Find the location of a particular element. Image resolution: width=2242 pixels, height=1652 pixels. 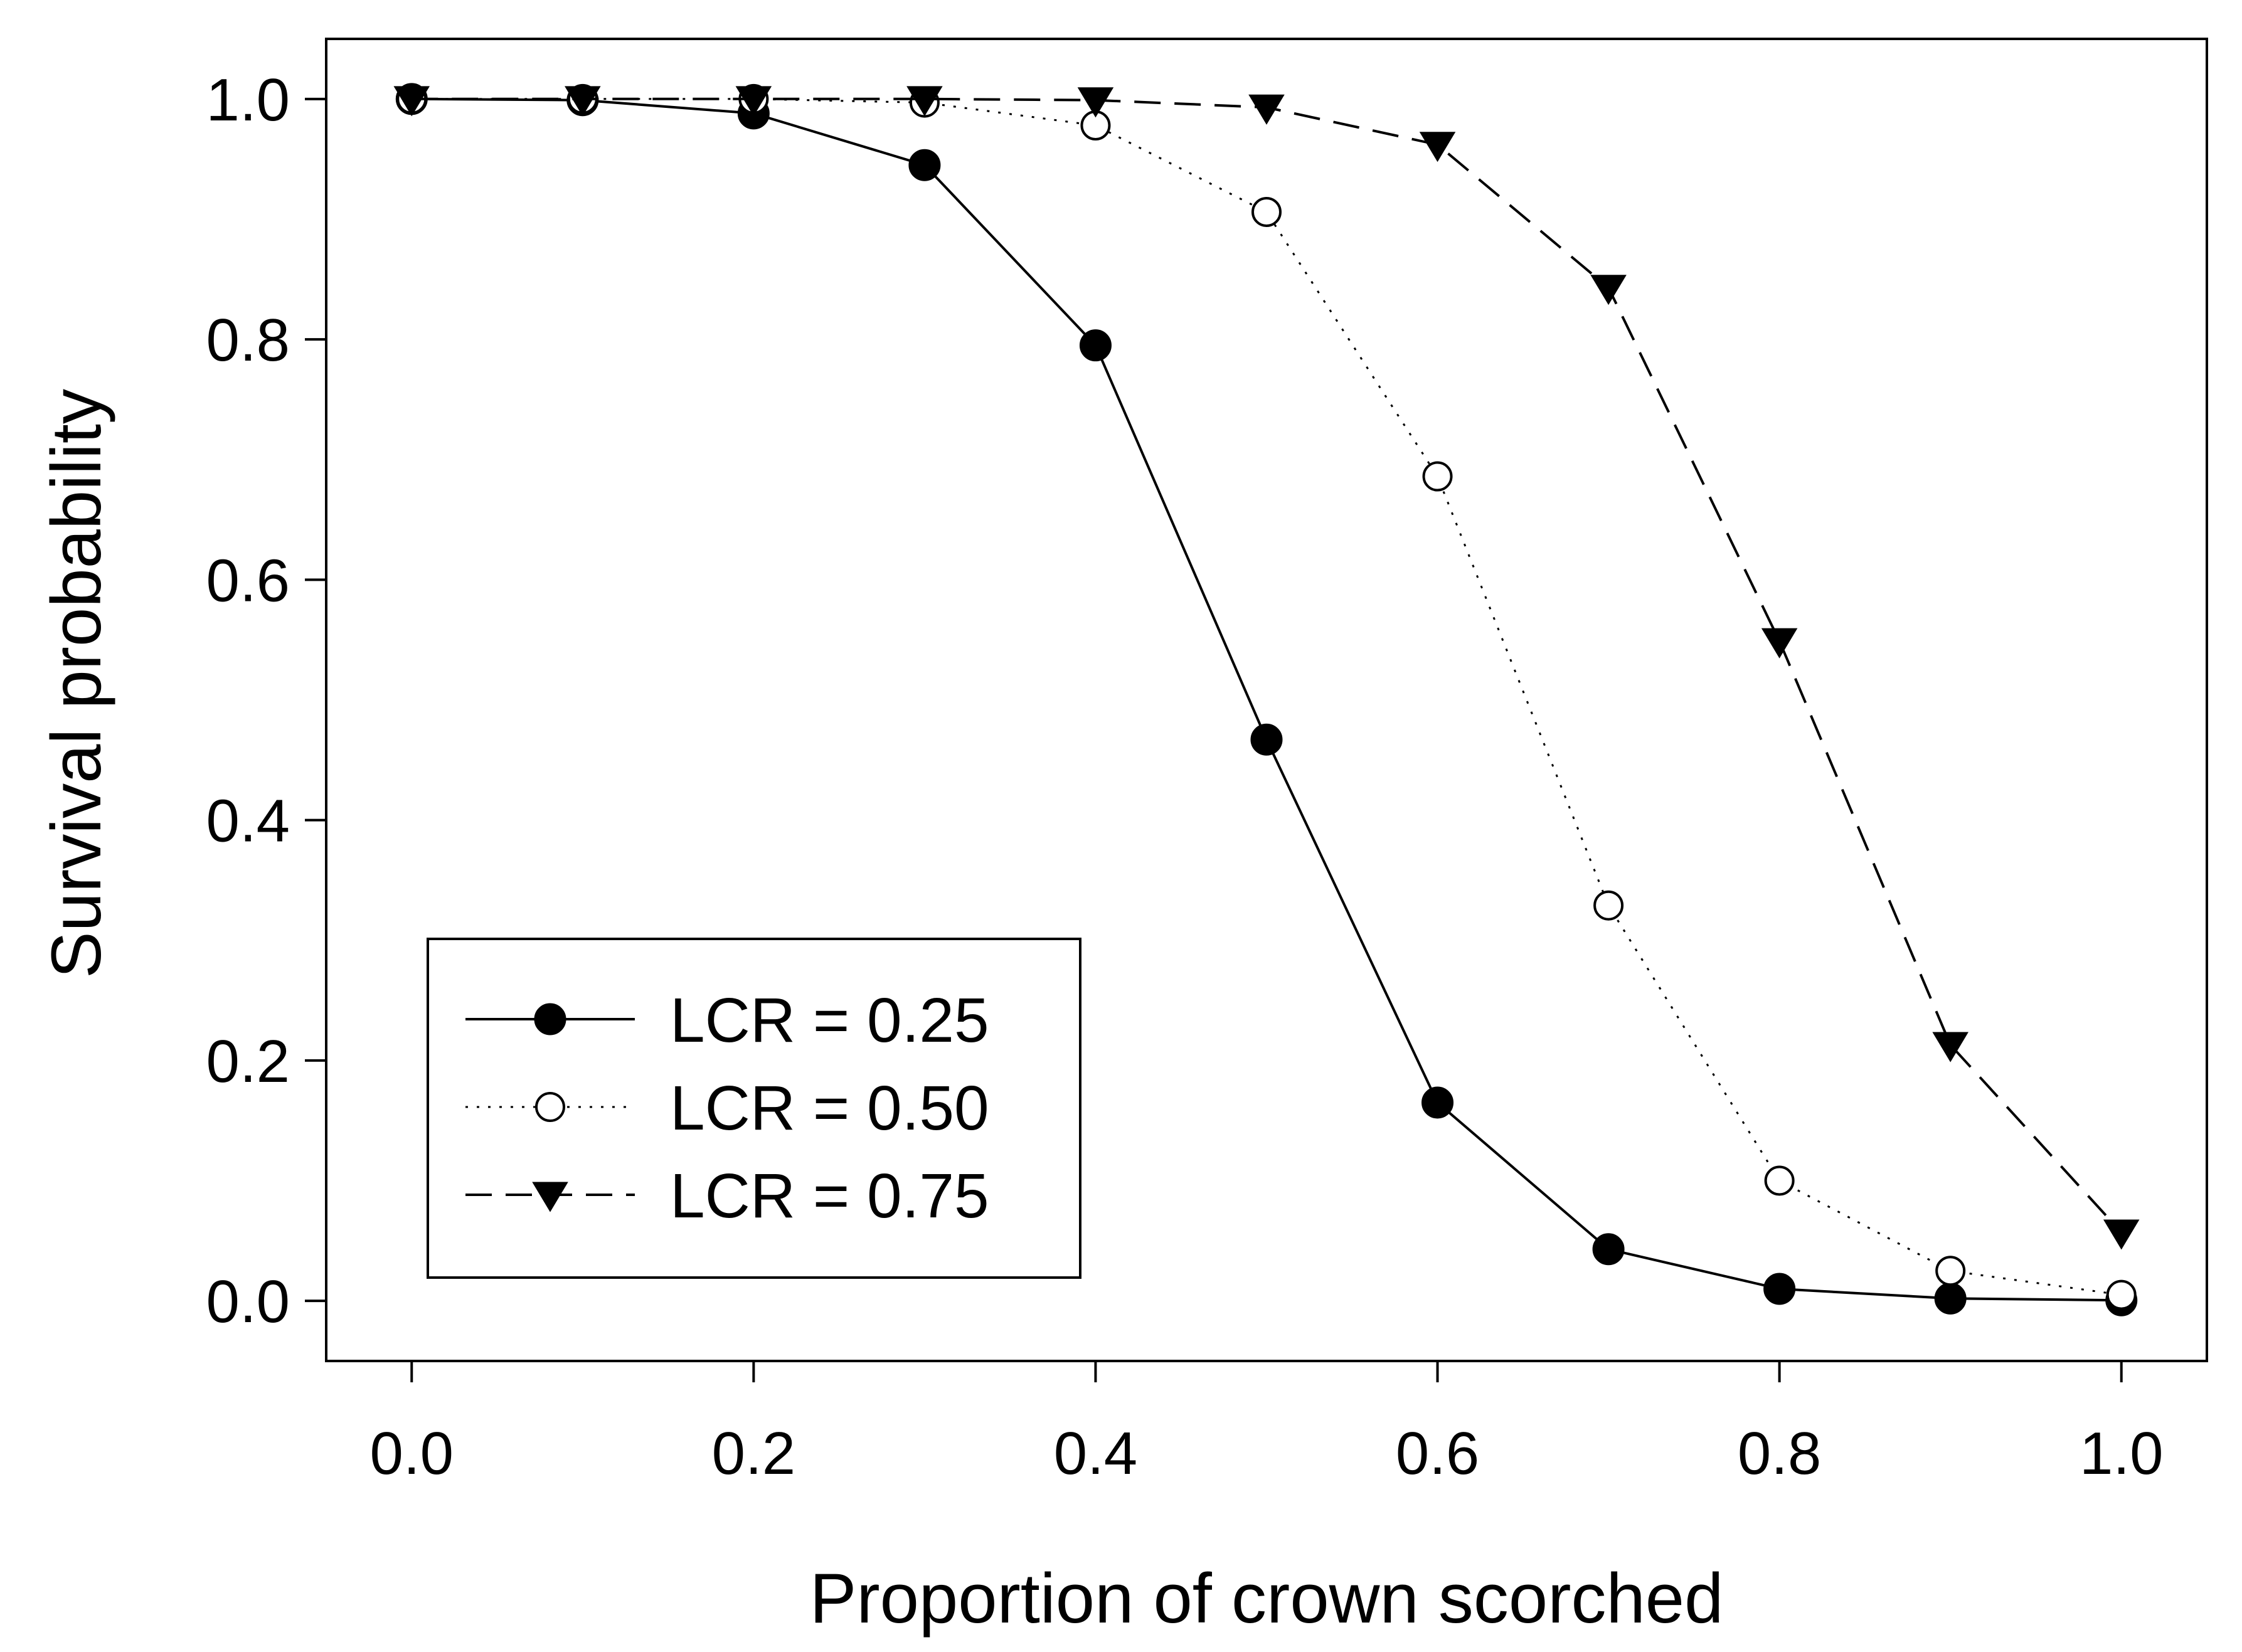

y-tick-label: 1.0 is located at coordinates (248, 100).